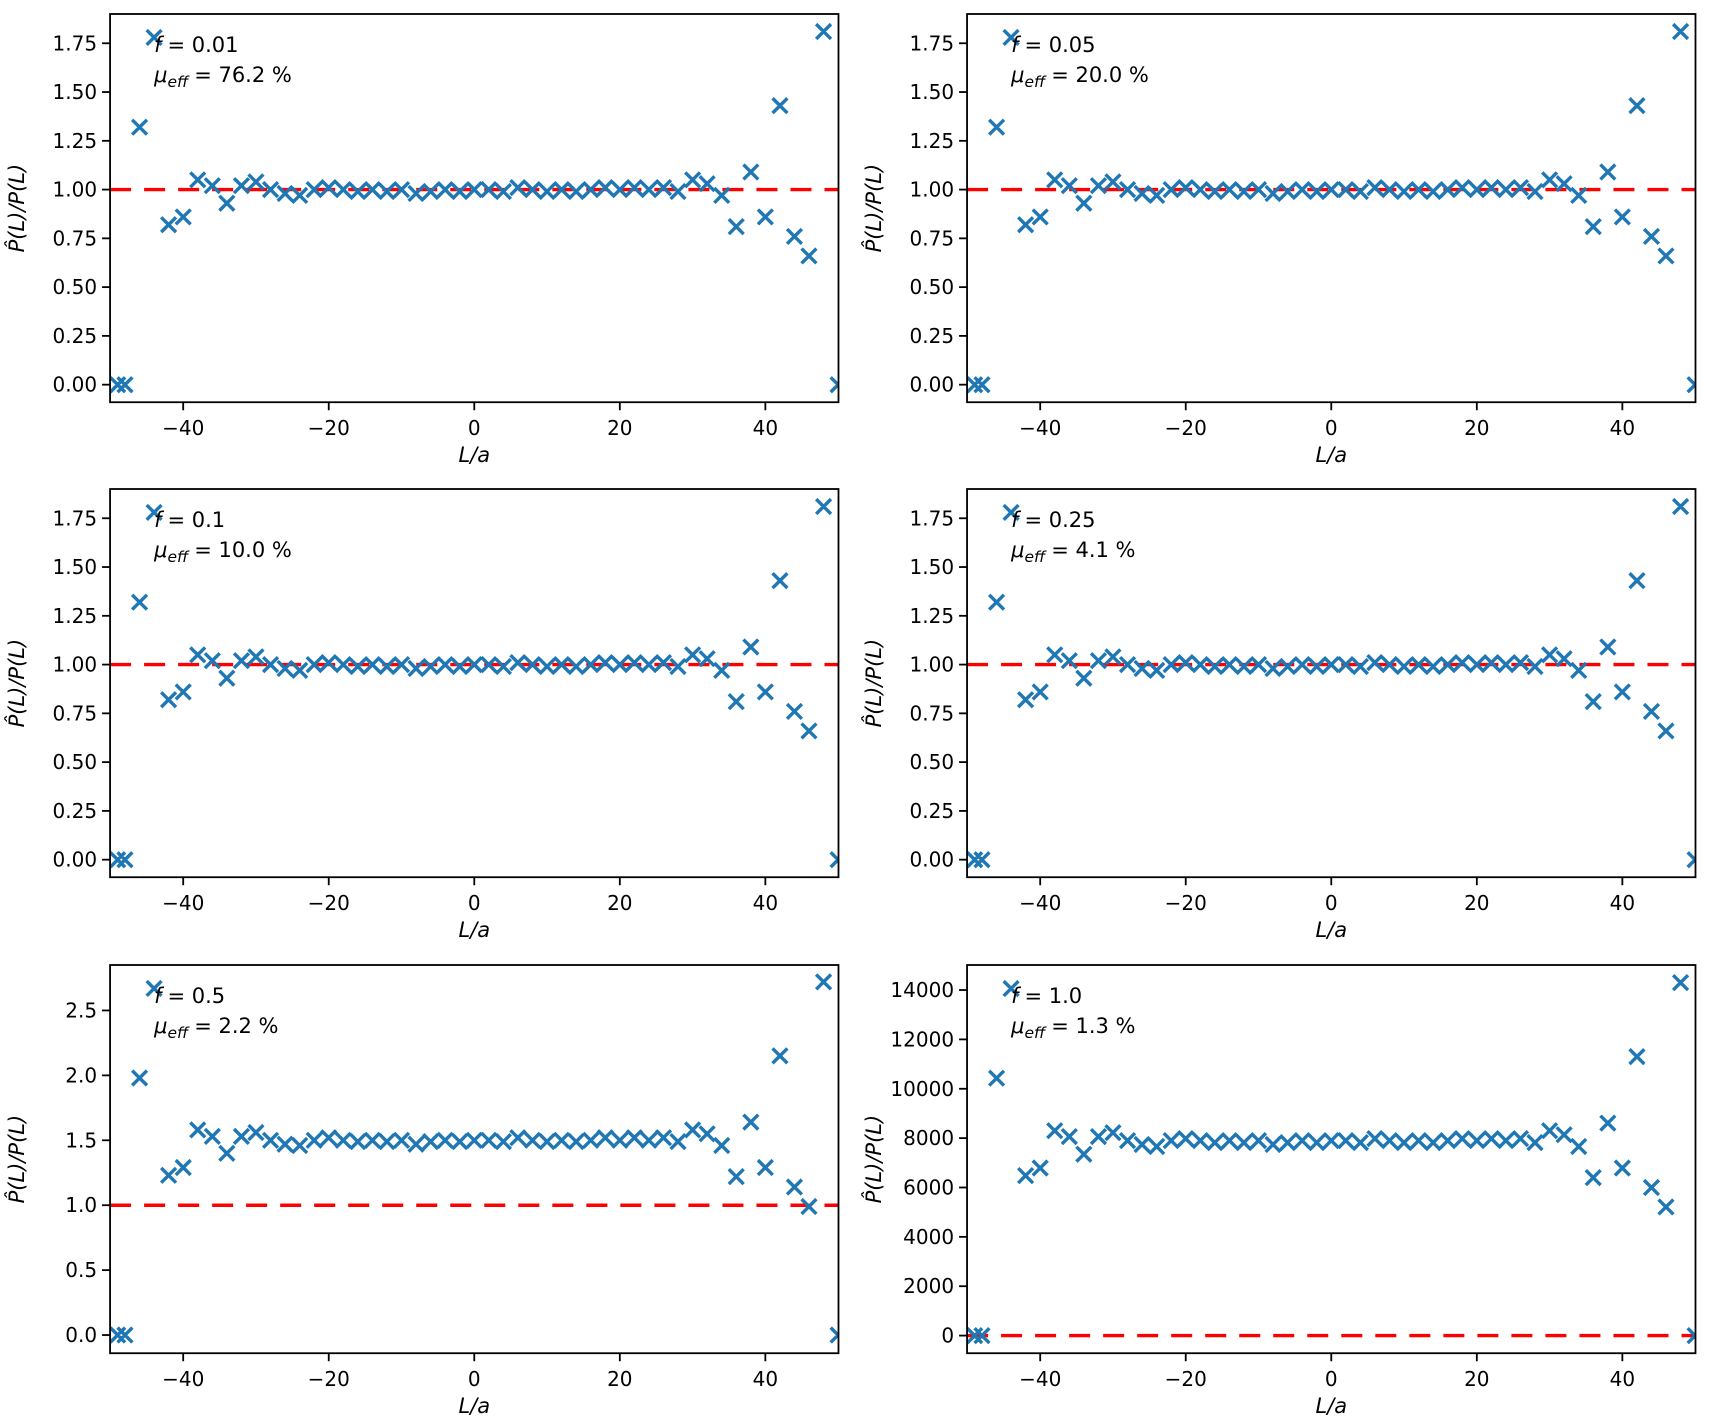 The image size is (1713, 1426). I want to click on y-tick-label: 4000, so click(928, 1236).